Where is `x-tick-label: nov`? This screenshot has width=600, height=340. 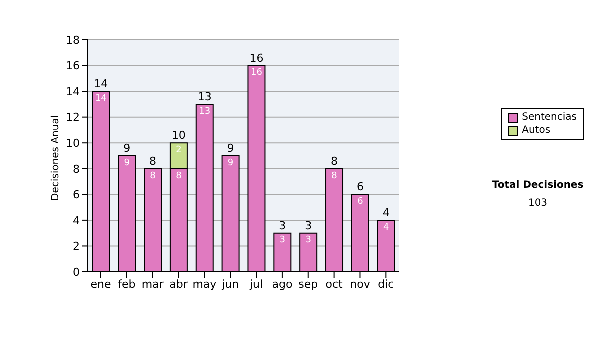 x-tick-label: nov is located at coordinates (360, 284).